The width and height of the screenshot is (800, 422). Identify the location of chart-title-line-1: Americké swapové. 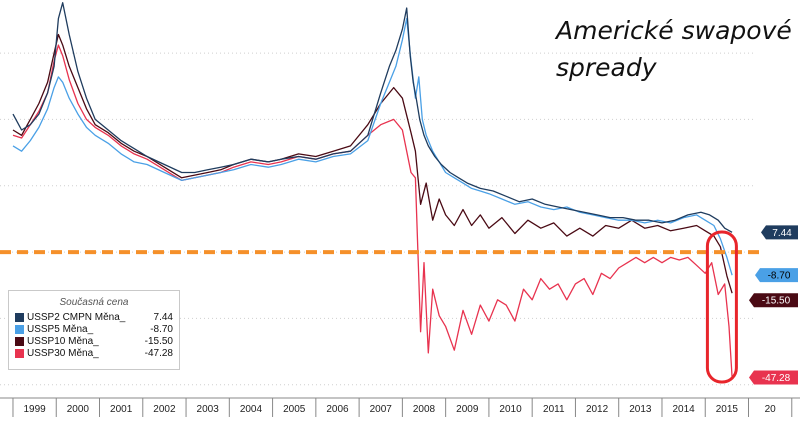
(674, 30).